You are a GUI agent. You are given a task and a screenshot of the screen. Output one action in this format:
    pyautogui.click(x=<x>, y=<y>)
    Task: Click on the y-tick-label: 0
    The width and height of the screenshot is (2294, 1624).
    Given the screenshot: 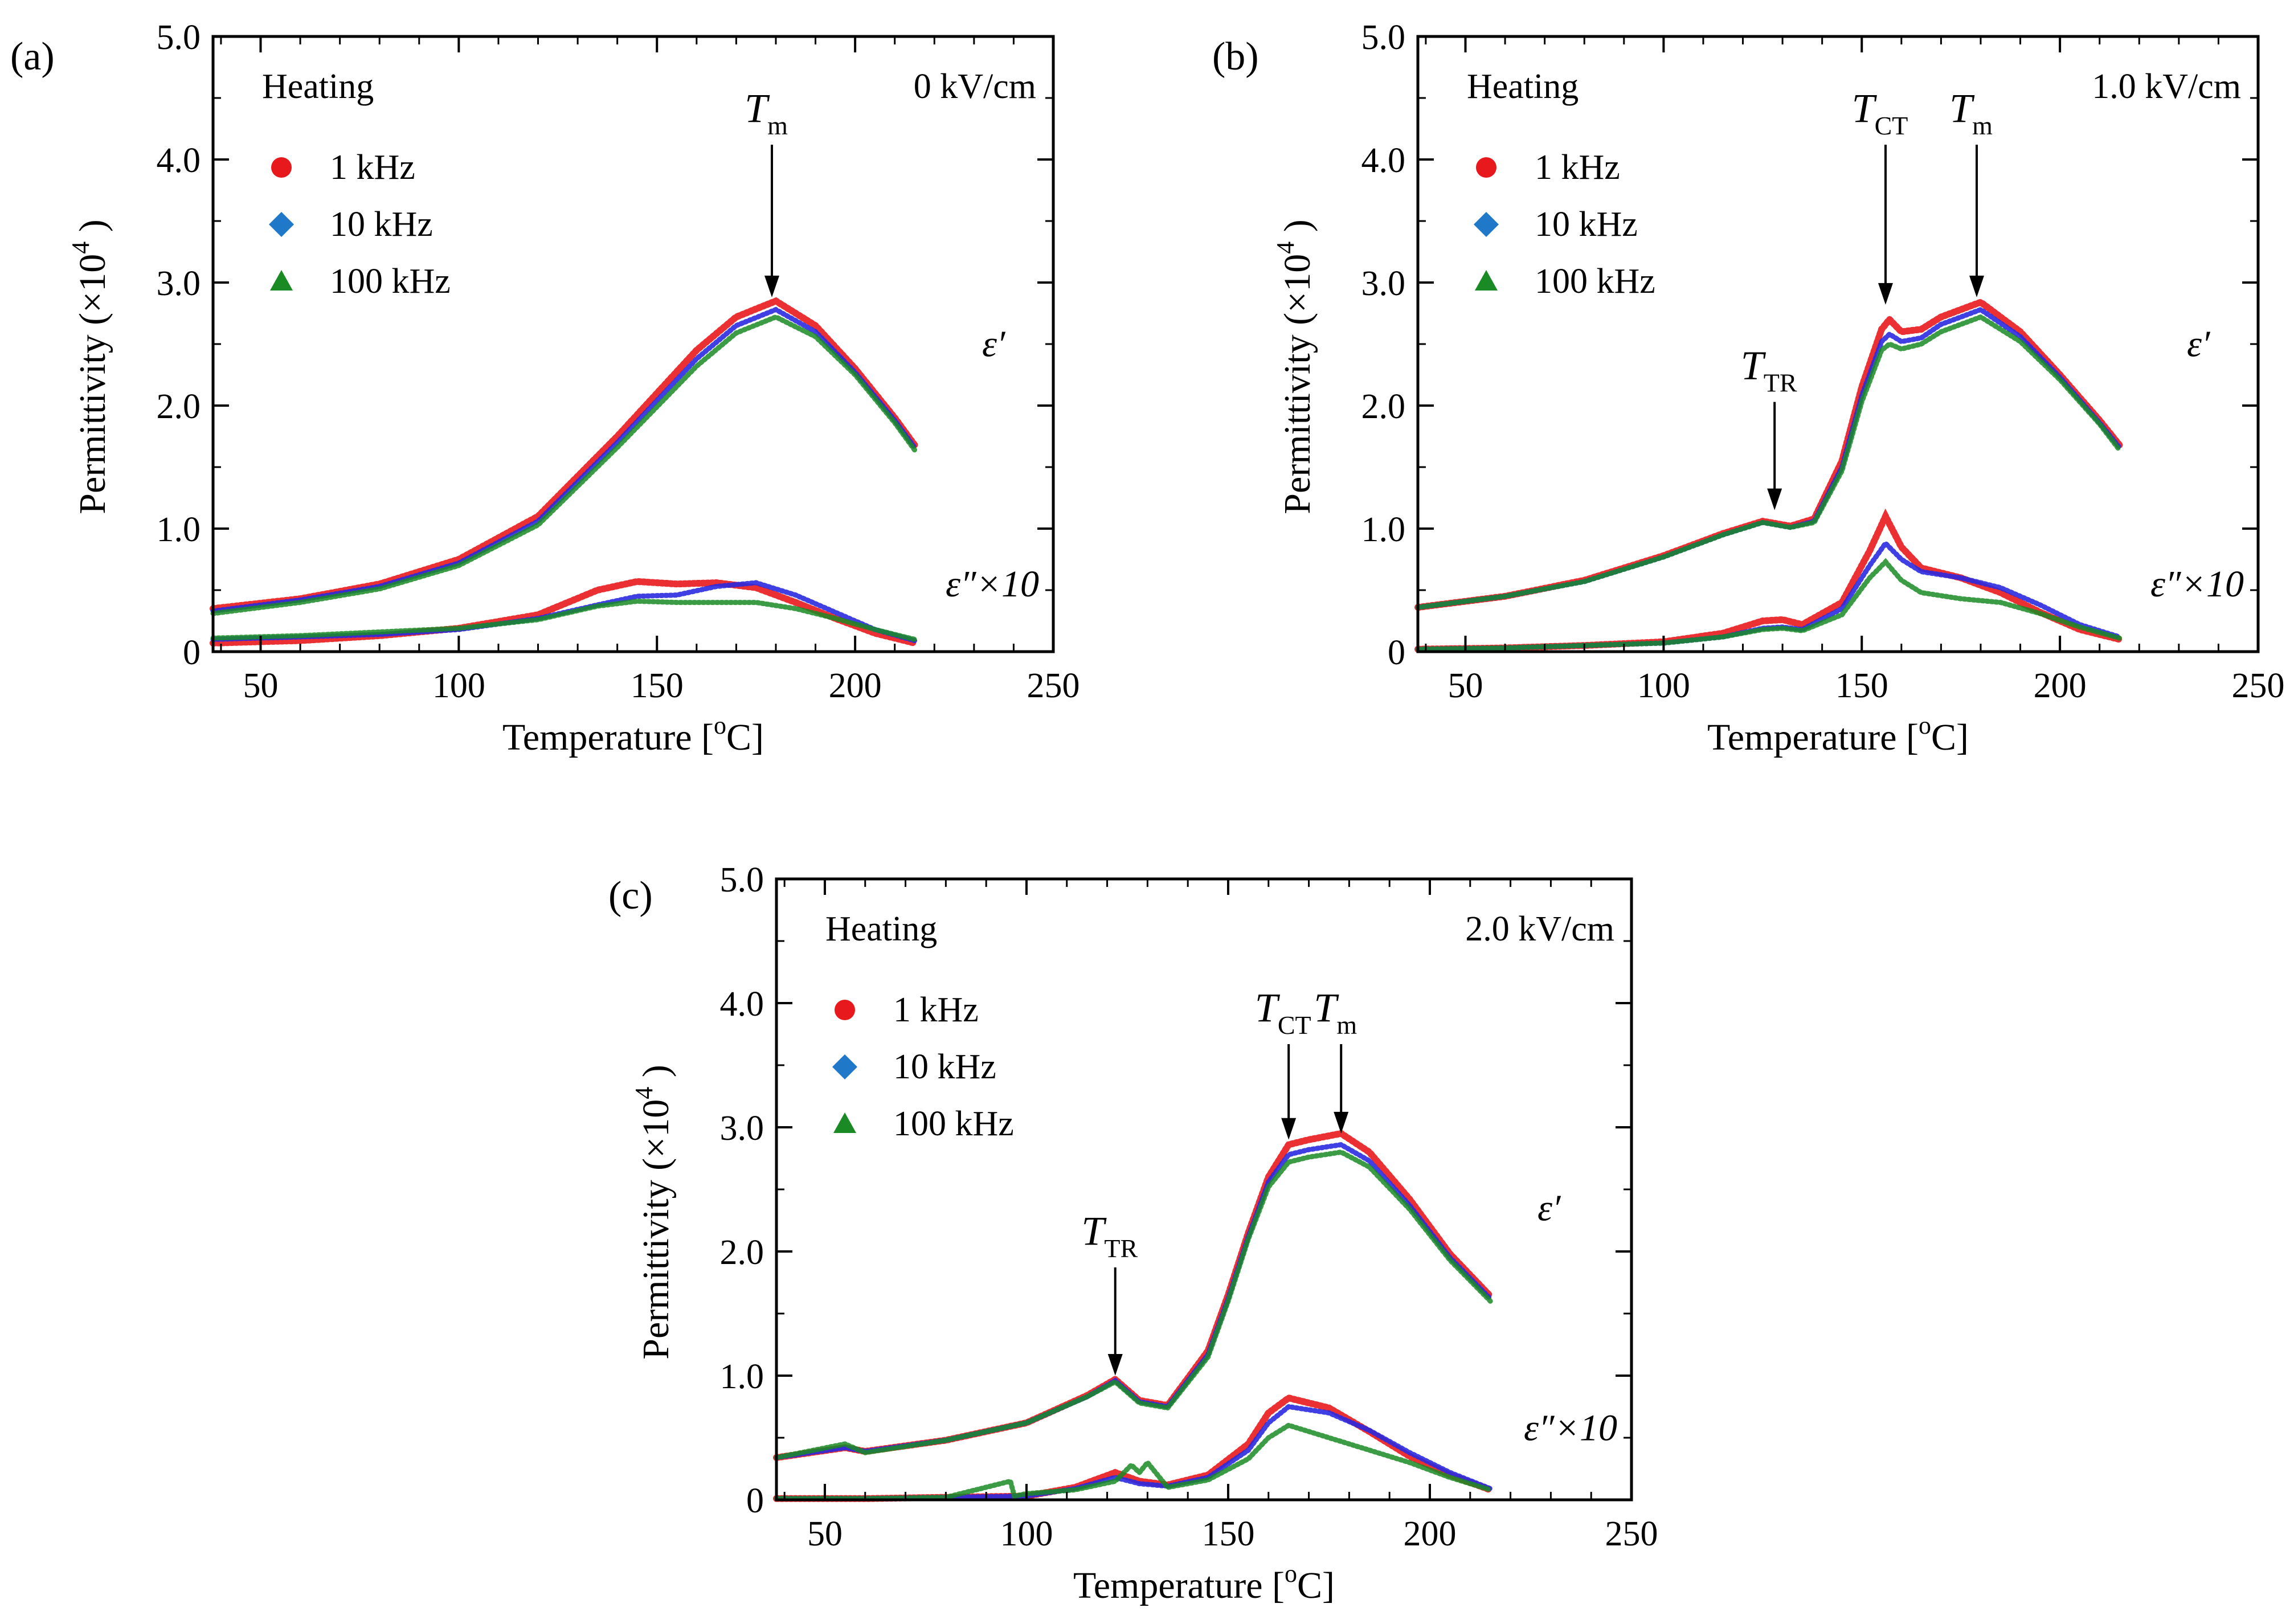 What is the action you would take?
    pyautogui.click(x=755, y=1501)
    